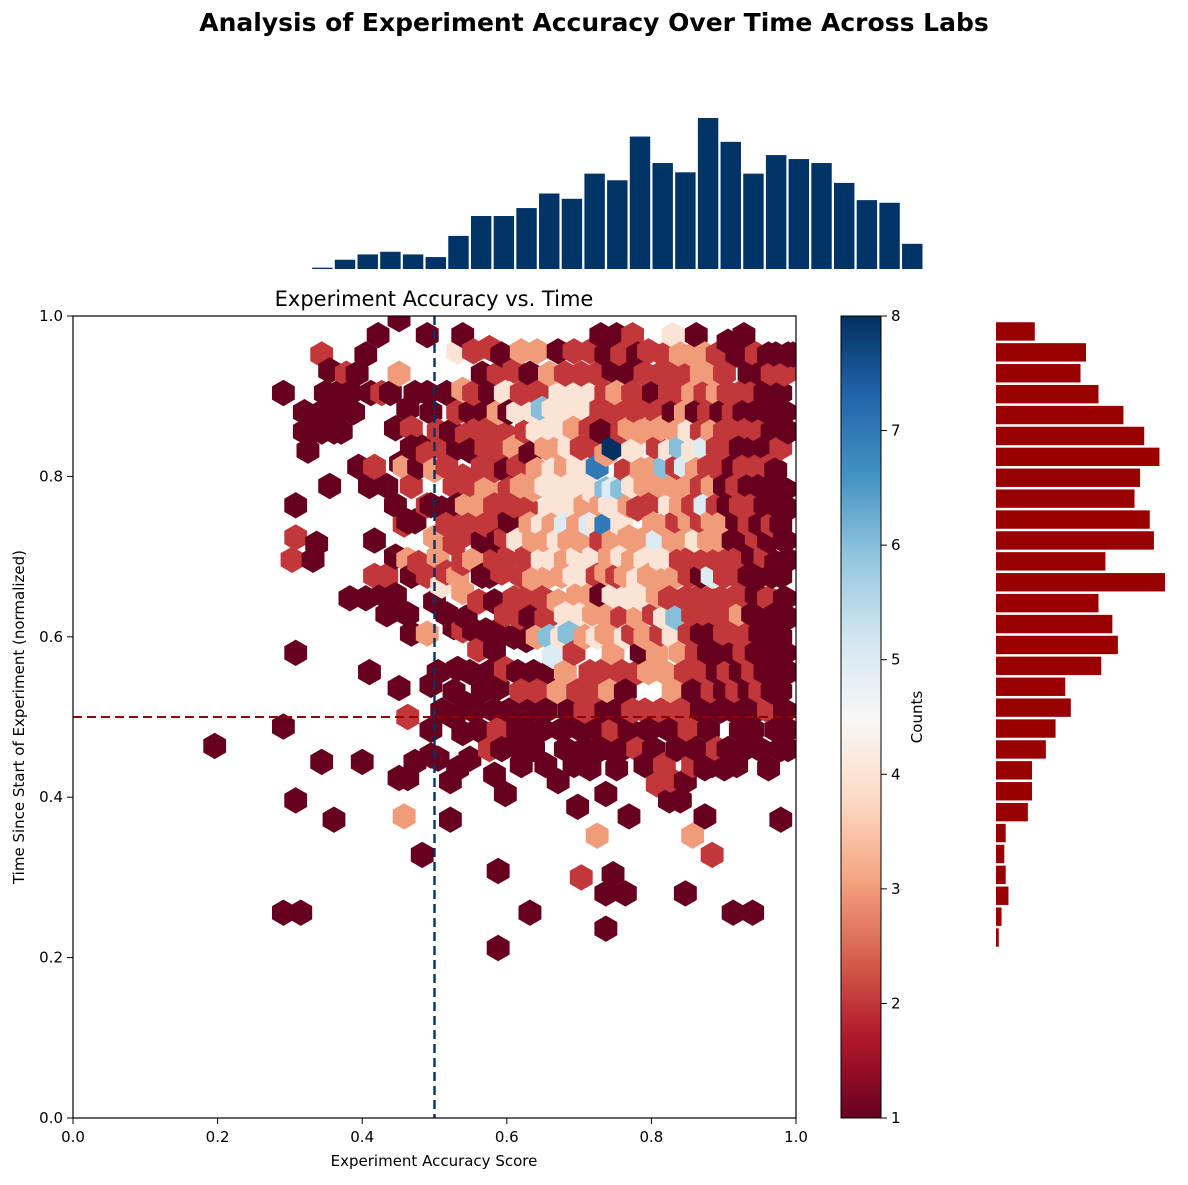 The width and height of the screenshot is (1188, 1185). Describe the element at coordinates (434, 299) in the screenshot. I see `hexbin-title: Experiment Accuracy vs. Time` at that location.